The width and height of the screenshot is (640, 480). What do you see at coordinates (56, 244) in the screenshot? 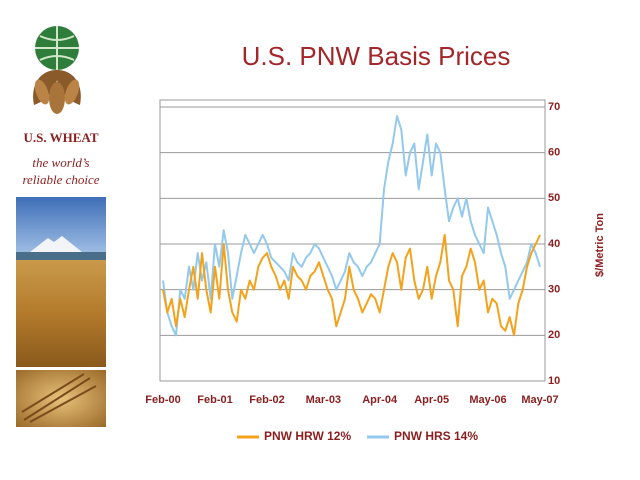
I see `mountain` at bounding box center [56, 244].